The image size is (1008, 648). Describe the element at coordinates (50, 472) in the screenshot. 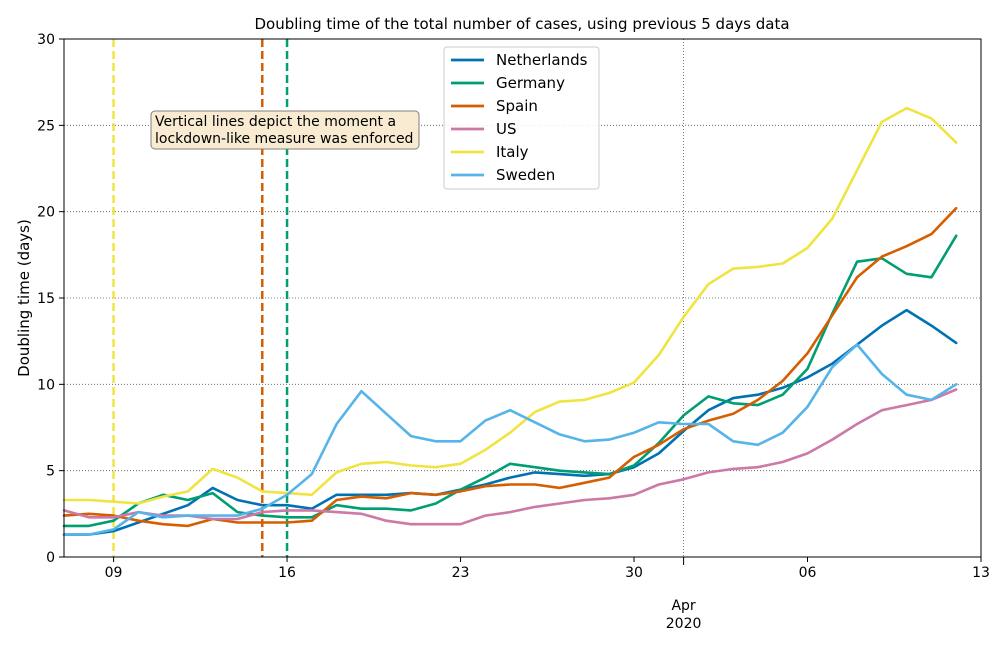

I see `y-tick-label: 5` at that location.